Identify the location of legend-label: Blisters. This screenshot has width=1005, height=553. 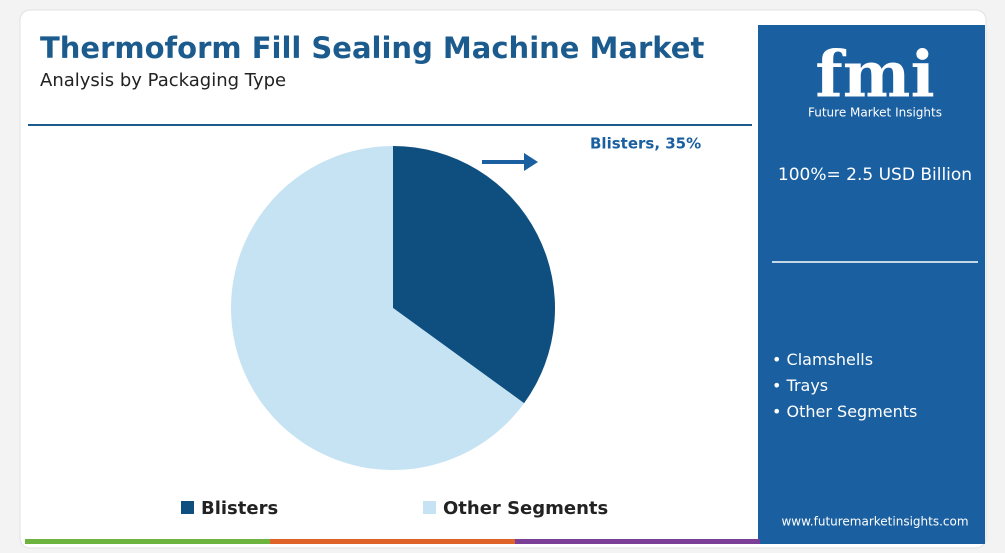
(239, 508).